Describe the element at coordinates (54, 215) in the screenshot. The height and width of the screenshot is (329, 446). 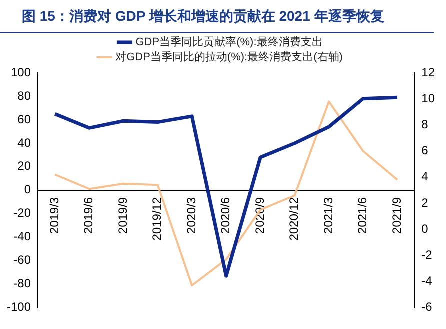
I see `x-tick-label: 2019/3` at that location.